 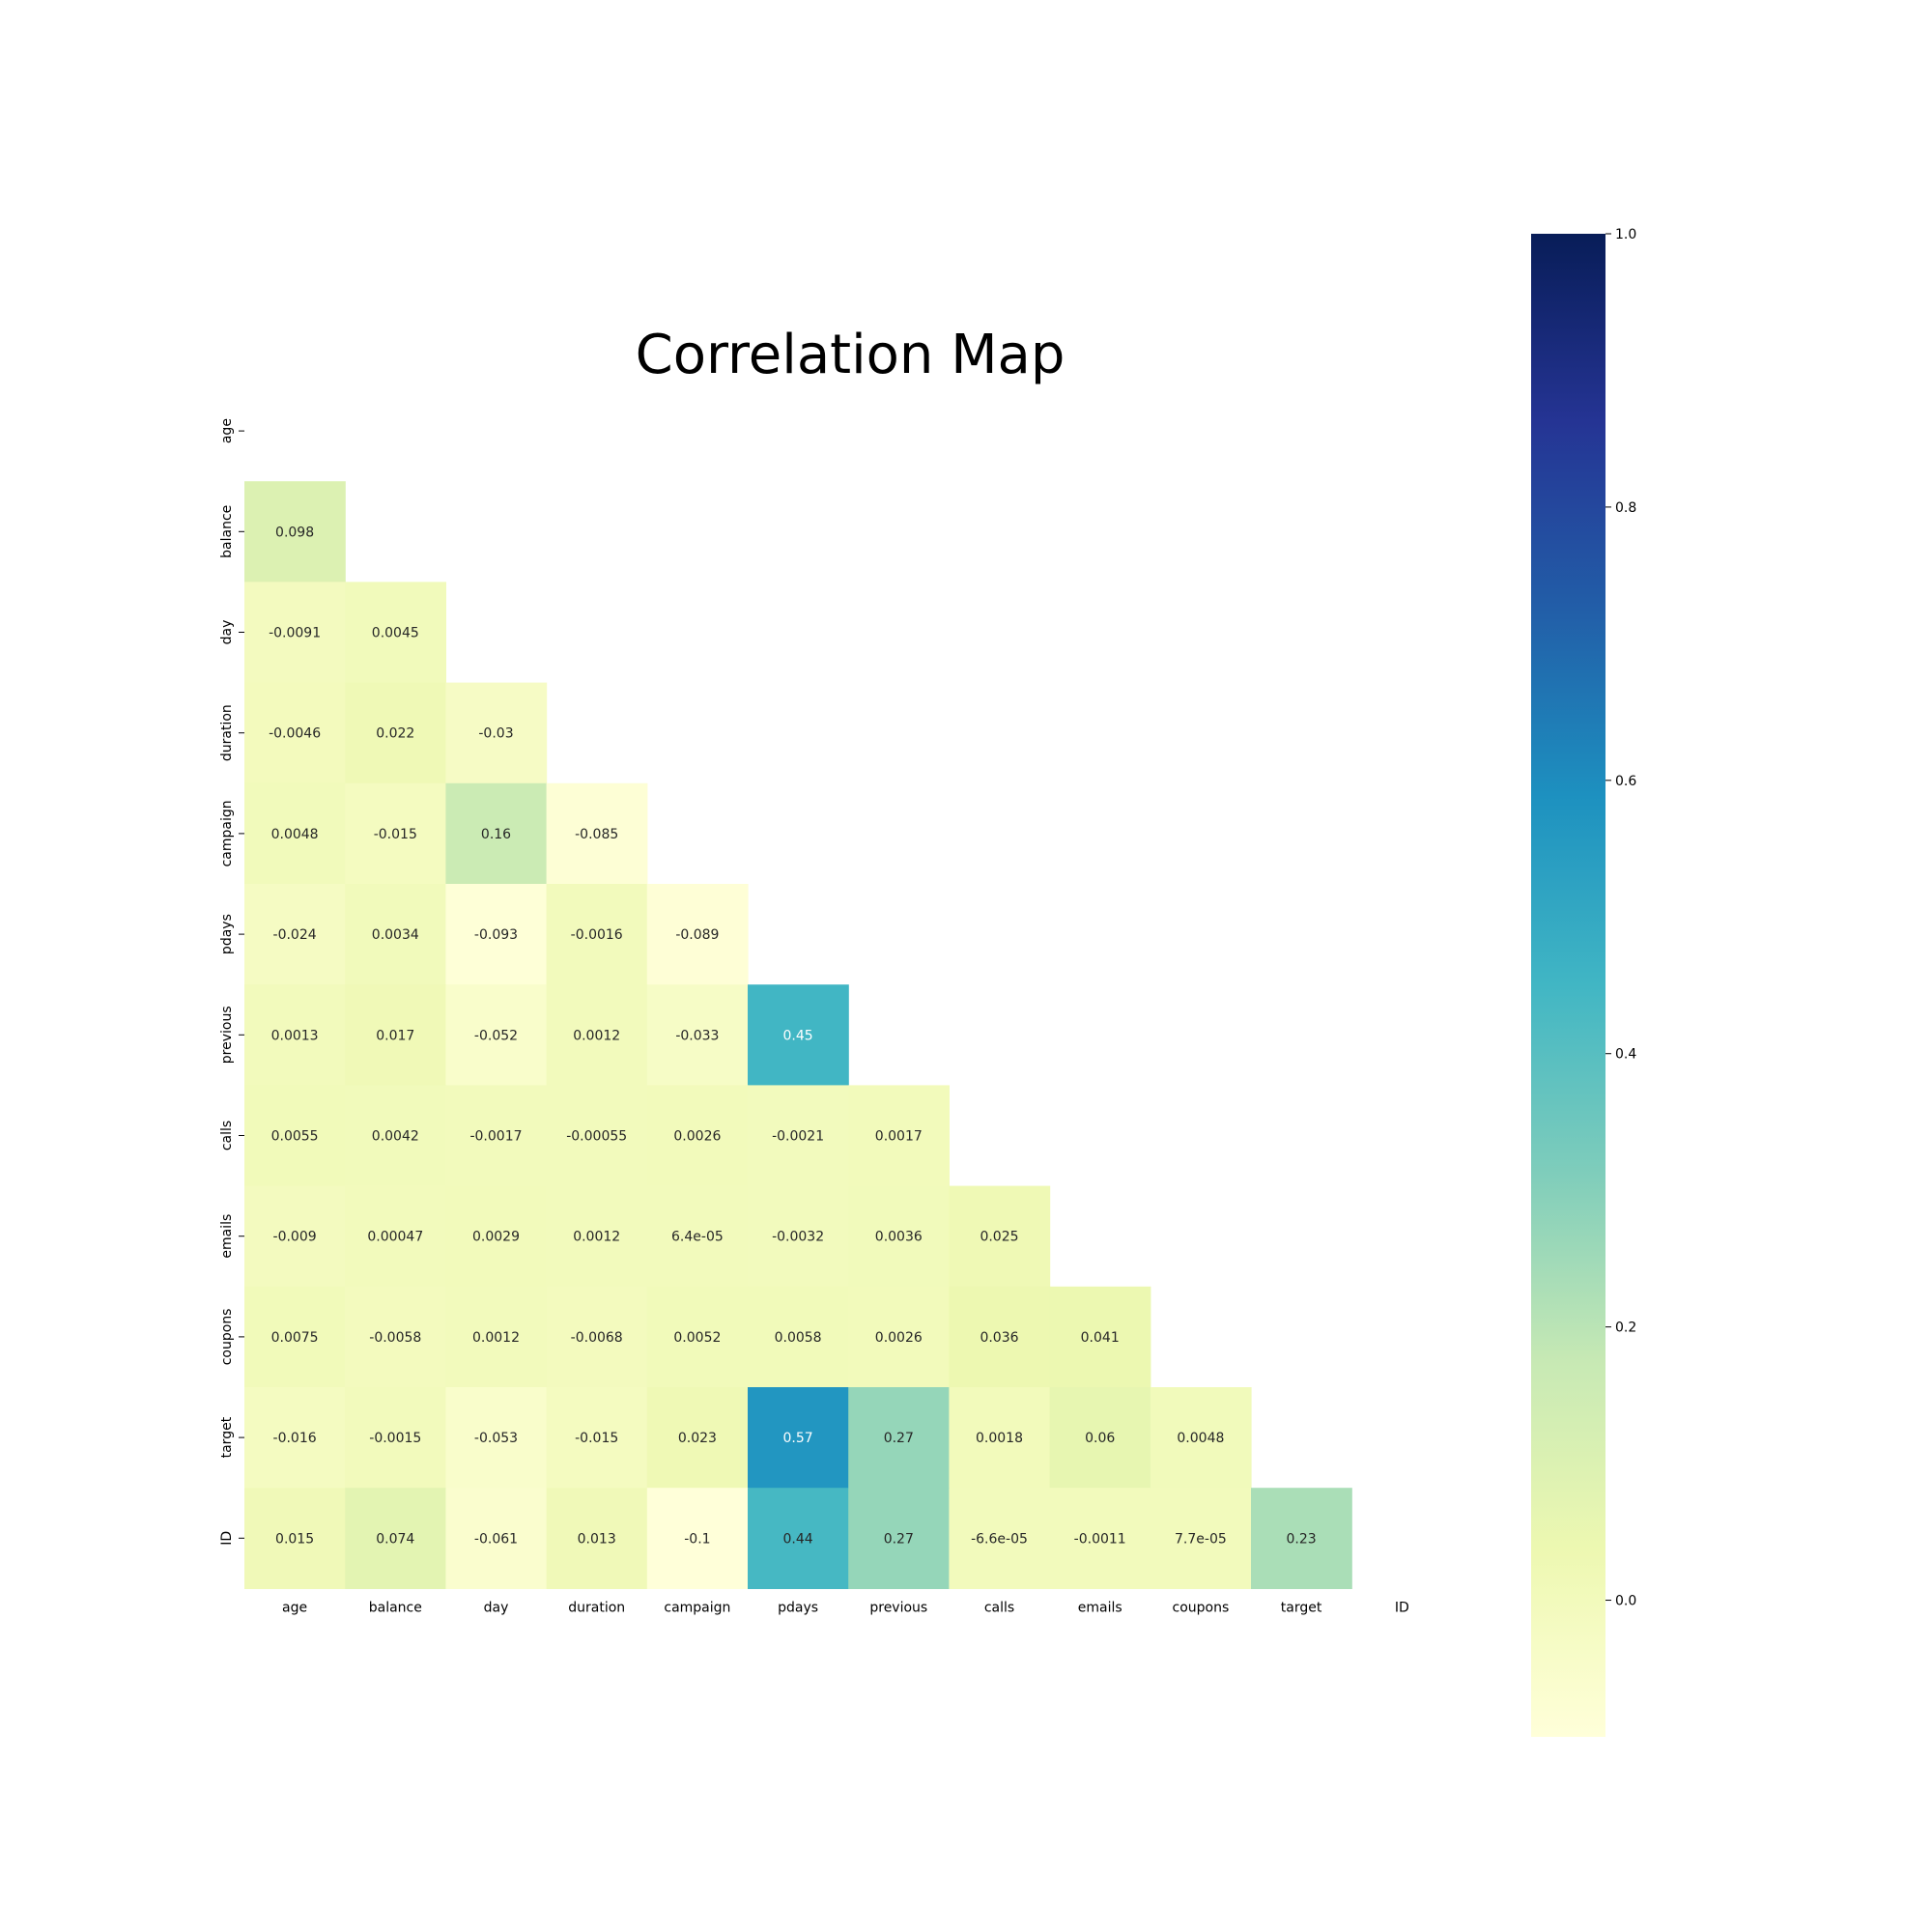 What do you see at coordinates (1625, 1055) in the screenshot?
I see `colorbar-tick-label: 0.4` at bounding box center [1625, 1055].